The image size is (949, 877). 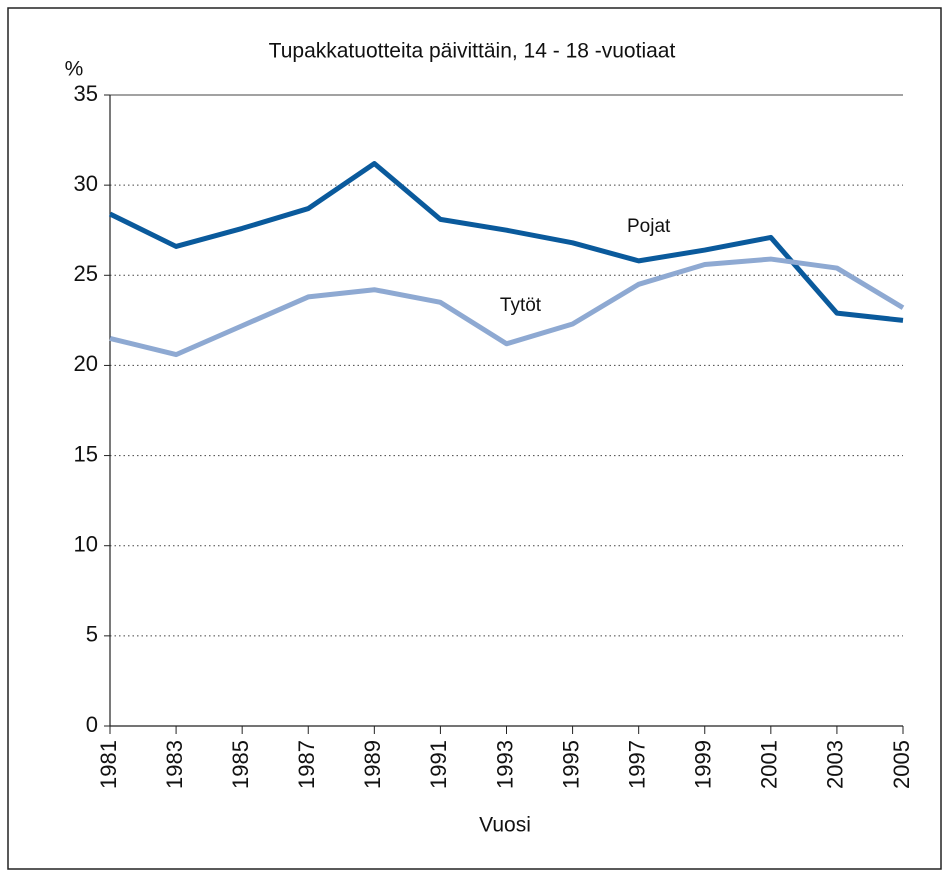 What do you see at coordinates (438, 764) in the screenshot?
I see `x-tick-label: 1991` at bounding box center [438, 764].